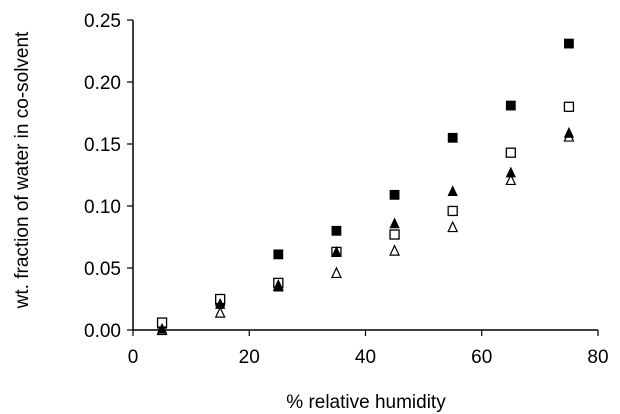  I want to click on y-axis-title-group: wt. fraction of water in co-solvent, so click(22, 170).